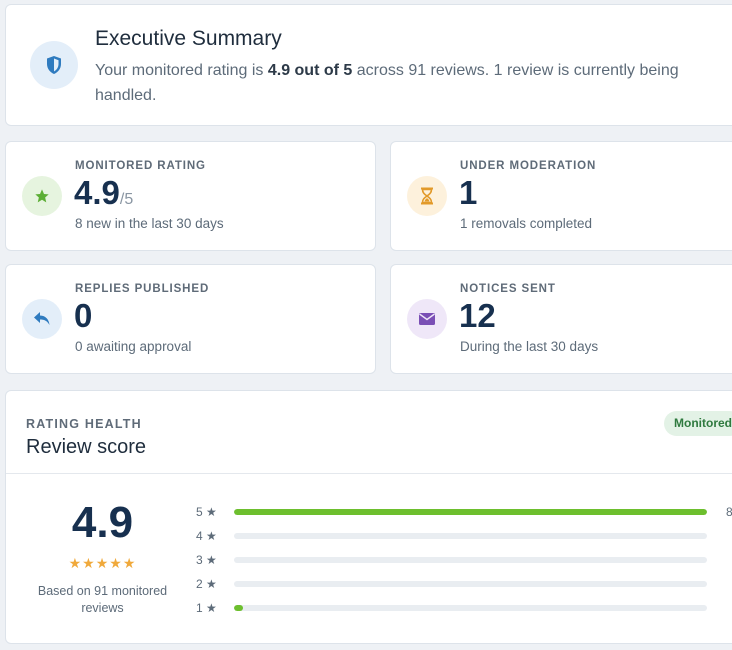 Image resolution: width=732 pixels, height=650 pixels. What do you see at coordinates (528, 166) in the screenshot?
I see `stat-label: UNDER MODERATION` at bounding box center [528, 166].